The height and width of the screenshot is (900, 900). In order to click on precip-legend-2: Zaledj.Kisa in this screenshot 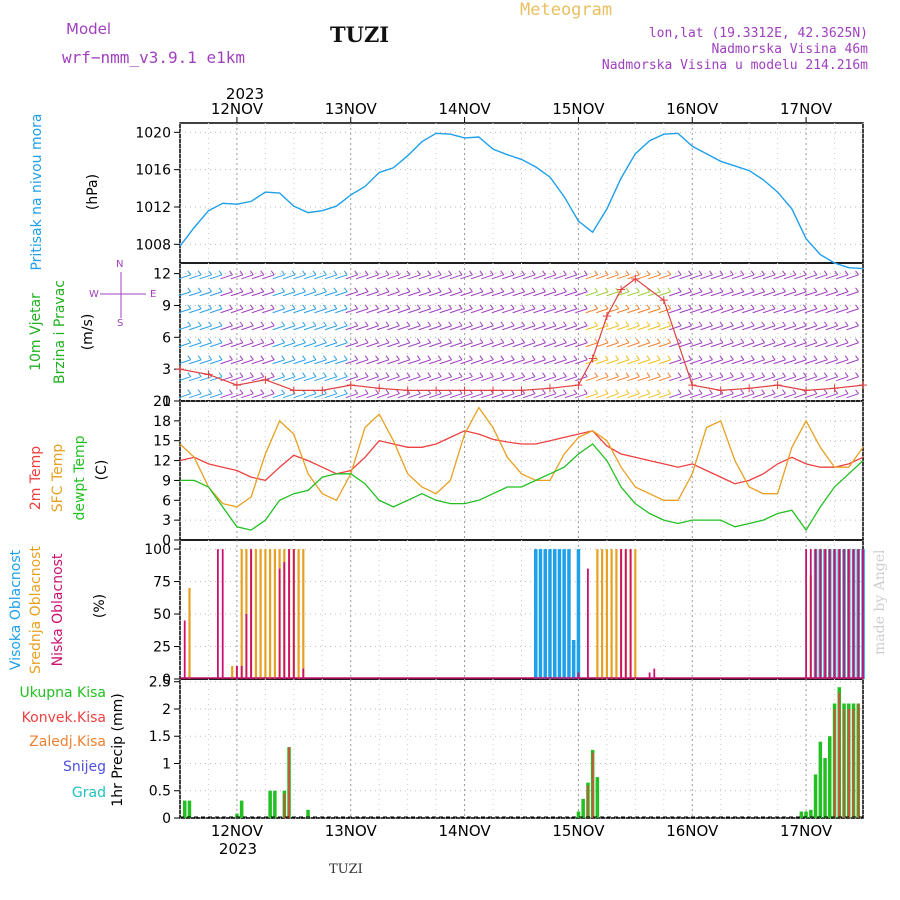, I will do `click(67, 742)`.